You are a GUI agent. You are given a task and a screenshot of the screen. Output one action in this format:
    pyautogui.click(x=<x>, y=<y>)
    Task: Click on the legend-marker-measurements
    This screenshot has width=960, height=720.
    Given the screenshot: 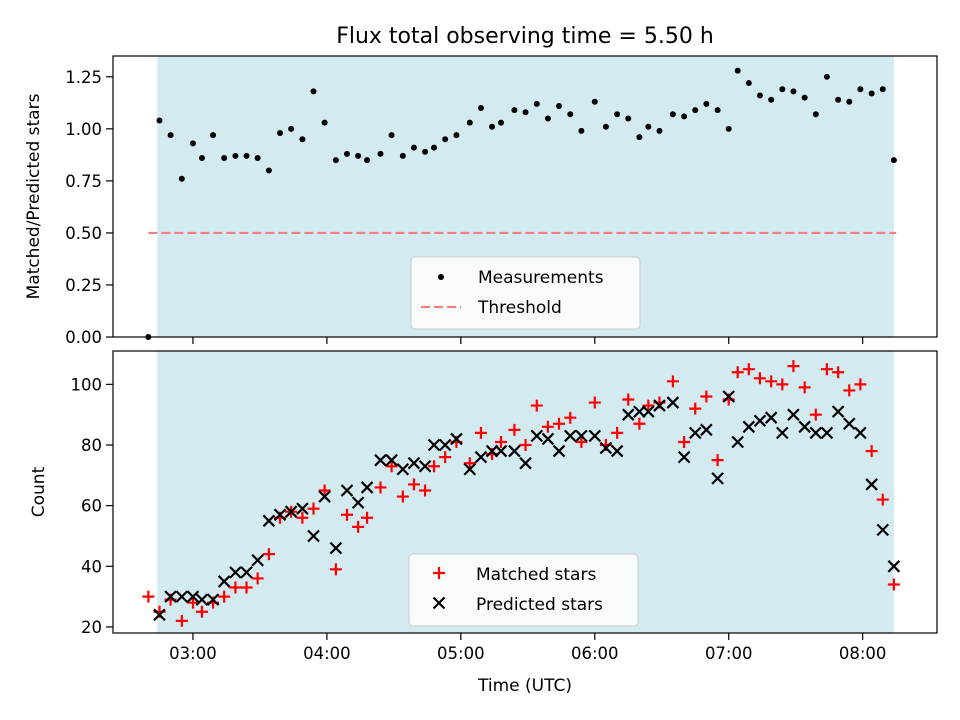 What is the action you would take?
    pyautogui.click(x=441, y=277)
    